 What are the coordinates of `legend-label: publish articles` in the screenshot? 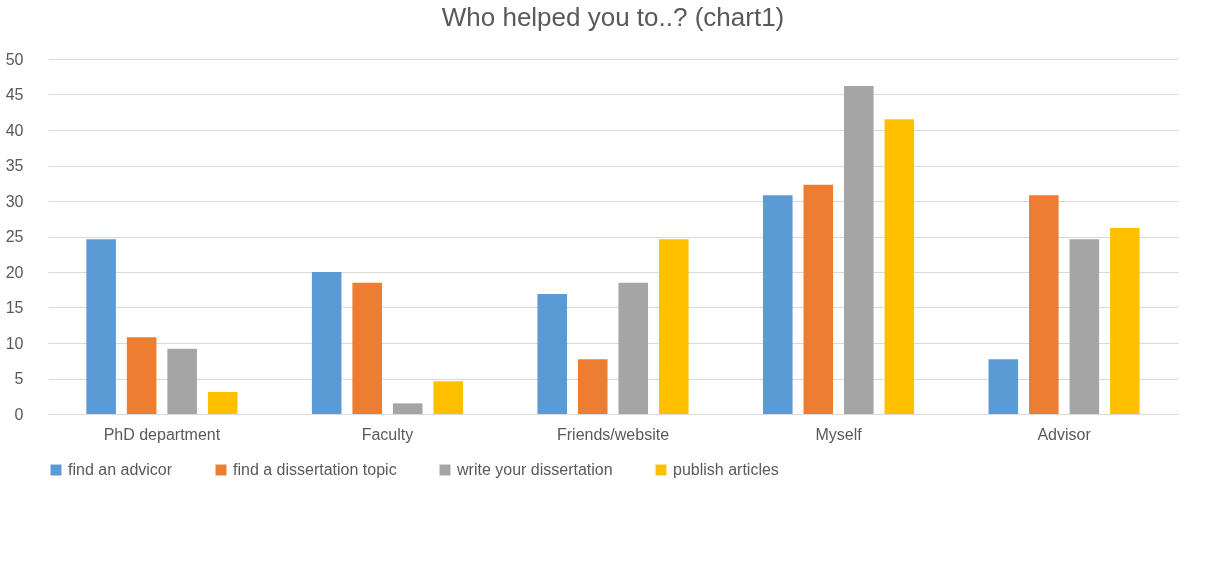 It's located at (726, 469).